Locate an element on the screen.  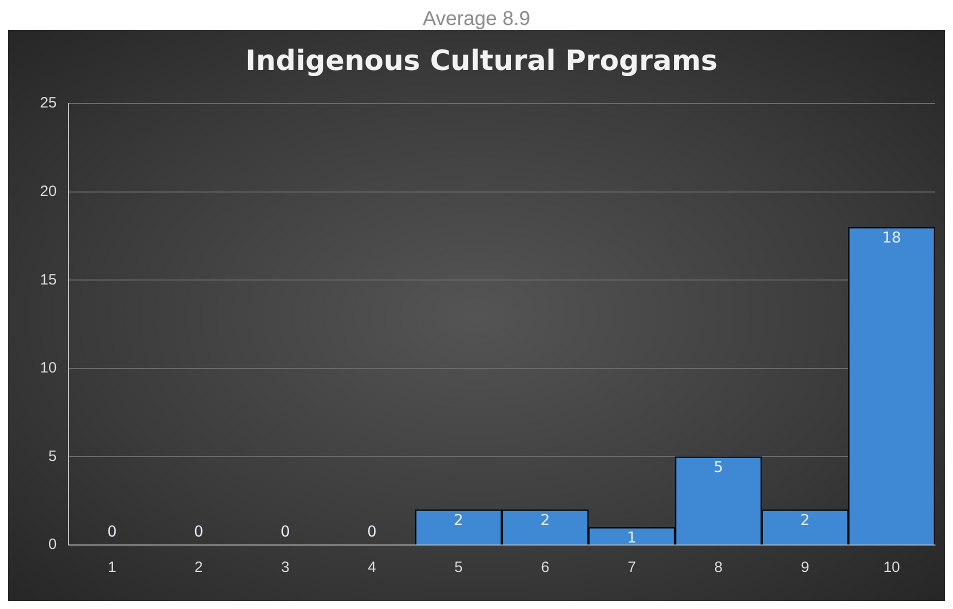
y-tick-label: 10 is located at coordinates (48, 368).